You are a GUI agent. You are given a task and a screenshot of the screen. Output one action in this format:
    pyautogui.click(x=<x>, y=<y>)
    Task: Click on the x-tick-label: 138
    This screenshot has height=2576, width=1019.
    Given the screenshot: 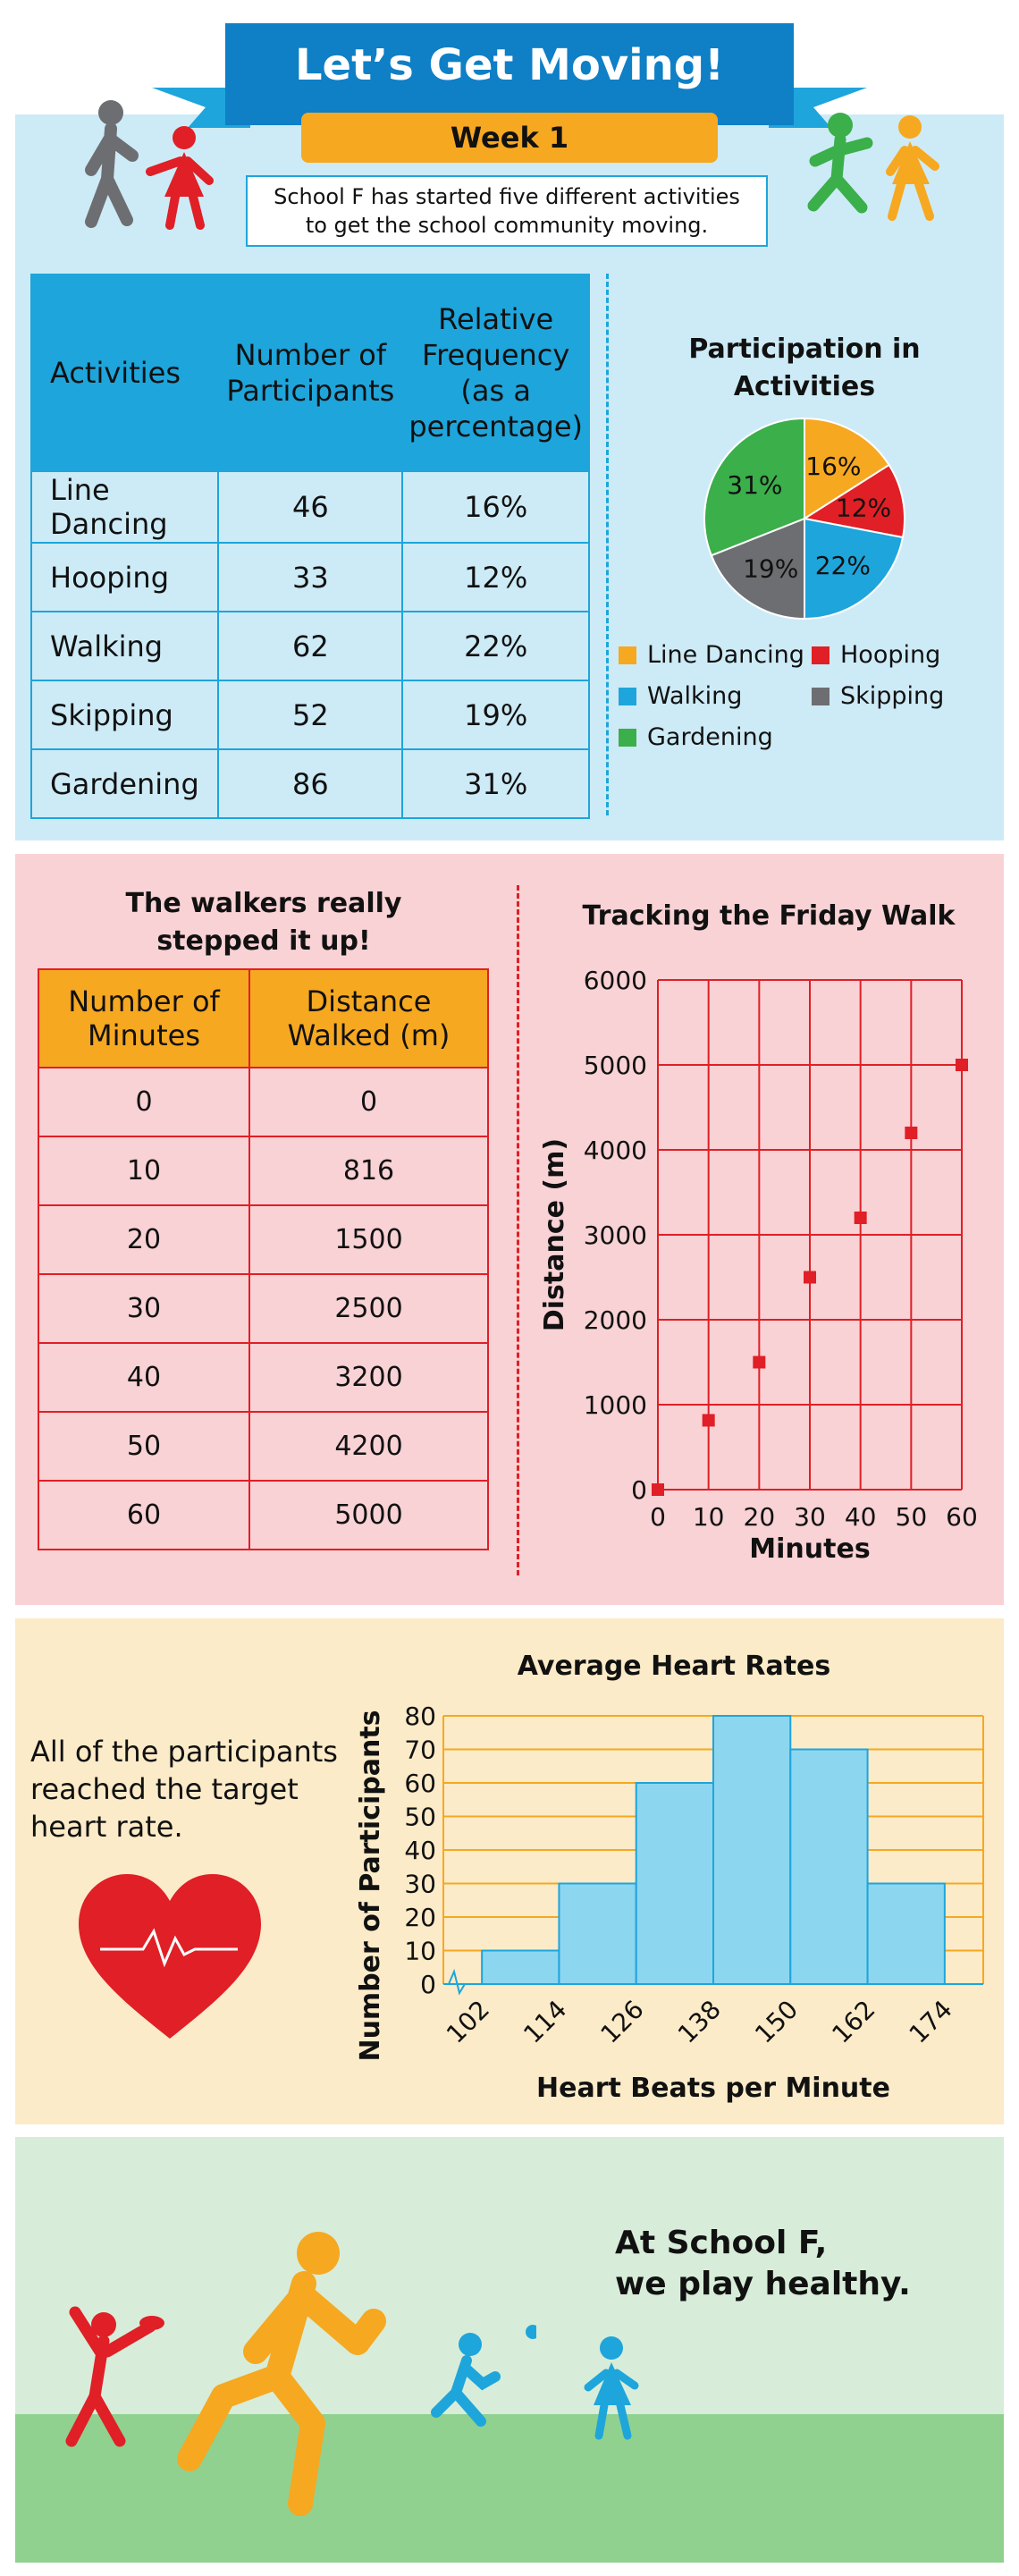 What is the action you would take?
    pyautogui.click(x=699, y=2022)
    